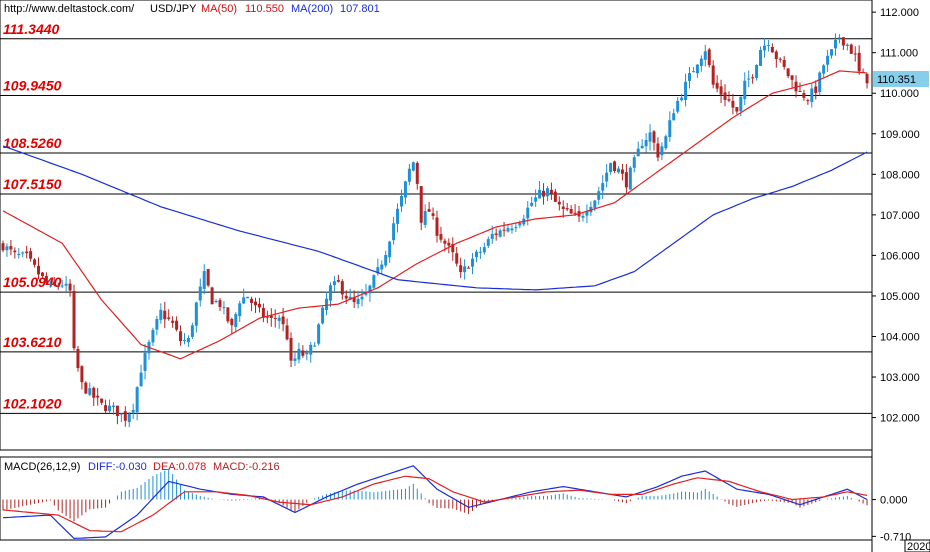 This screenshot has height=552, width=930. I want to click on macd-histogram-value: MACD:-0.216, so click(246, 467).